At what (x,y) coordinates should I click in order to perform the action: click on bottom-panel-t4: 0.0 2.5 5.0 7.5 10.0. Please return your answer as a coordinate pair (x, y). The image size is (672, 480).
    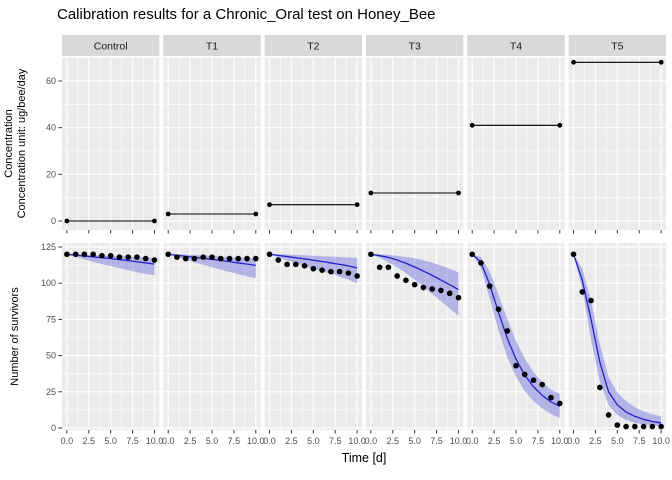
    Looking at the image, I should click on (517, 344).